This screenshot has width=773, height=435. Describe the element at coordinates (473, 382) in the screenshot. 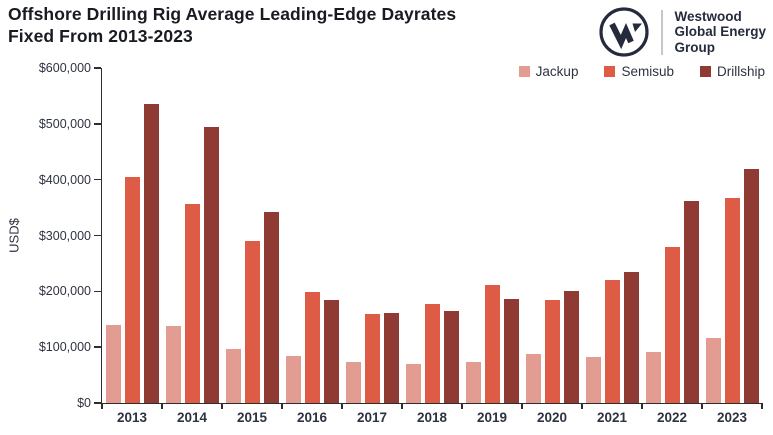

I see `bar-jackup-2019` at that location.